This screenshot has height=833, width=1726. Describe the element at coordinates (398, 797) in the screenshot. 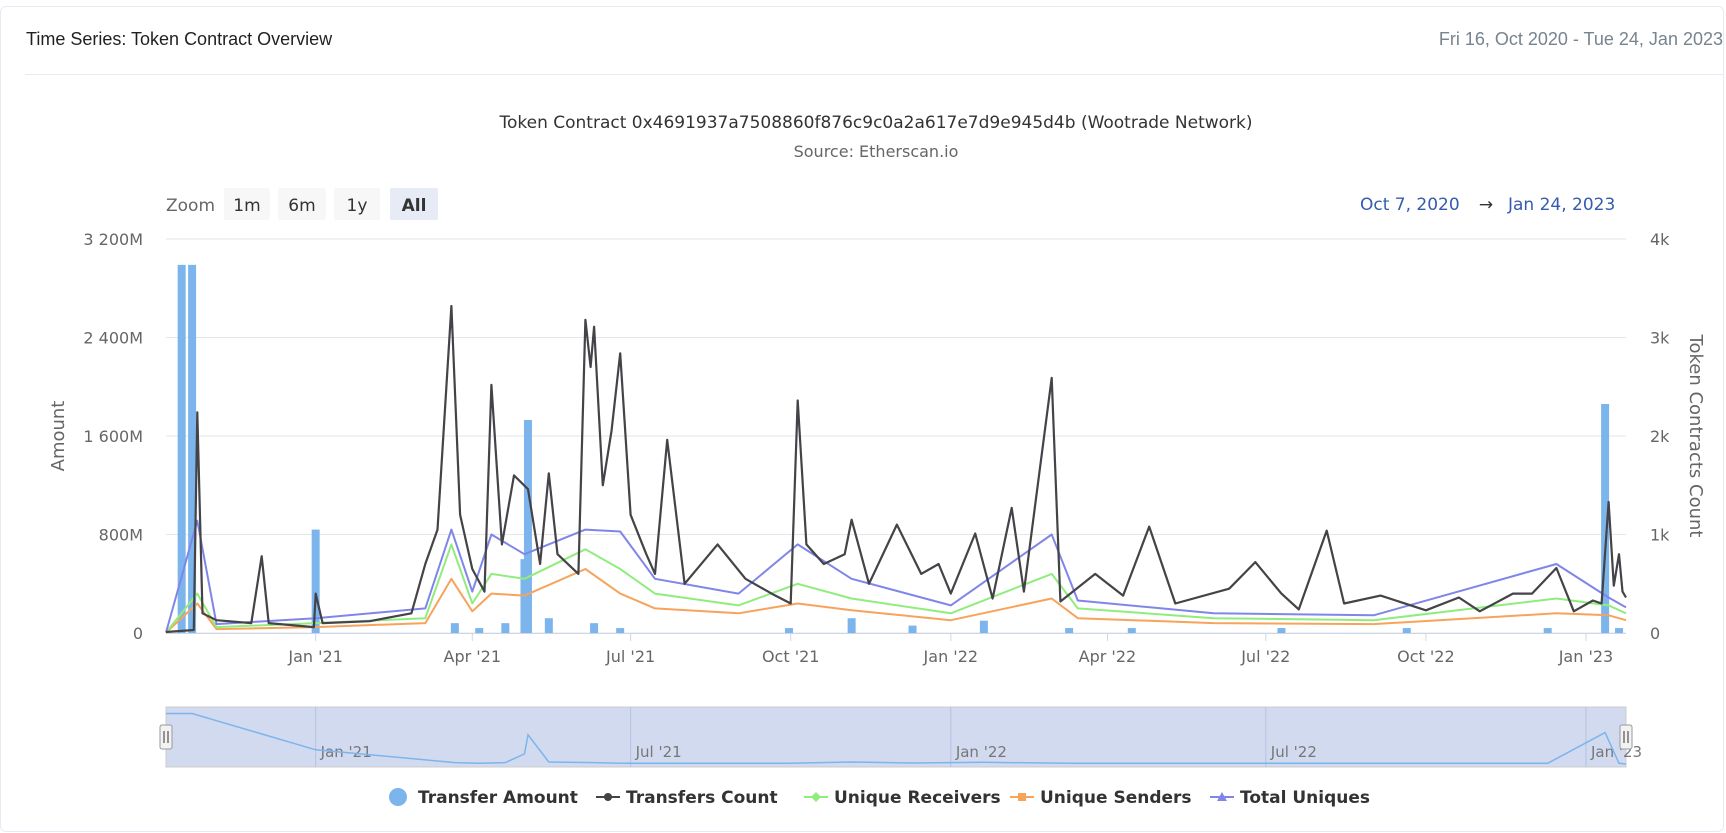

I see `legend-symbol-transfer-amount` at that location.